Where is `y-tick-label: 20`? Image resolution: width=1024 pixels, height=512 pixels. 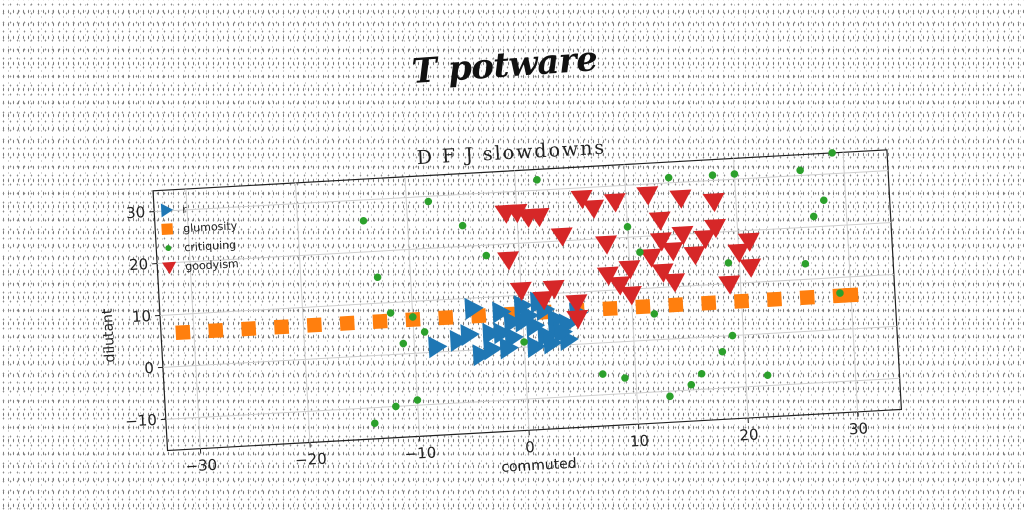
y-tick-label: 20 is located at coordinates (139, 264).